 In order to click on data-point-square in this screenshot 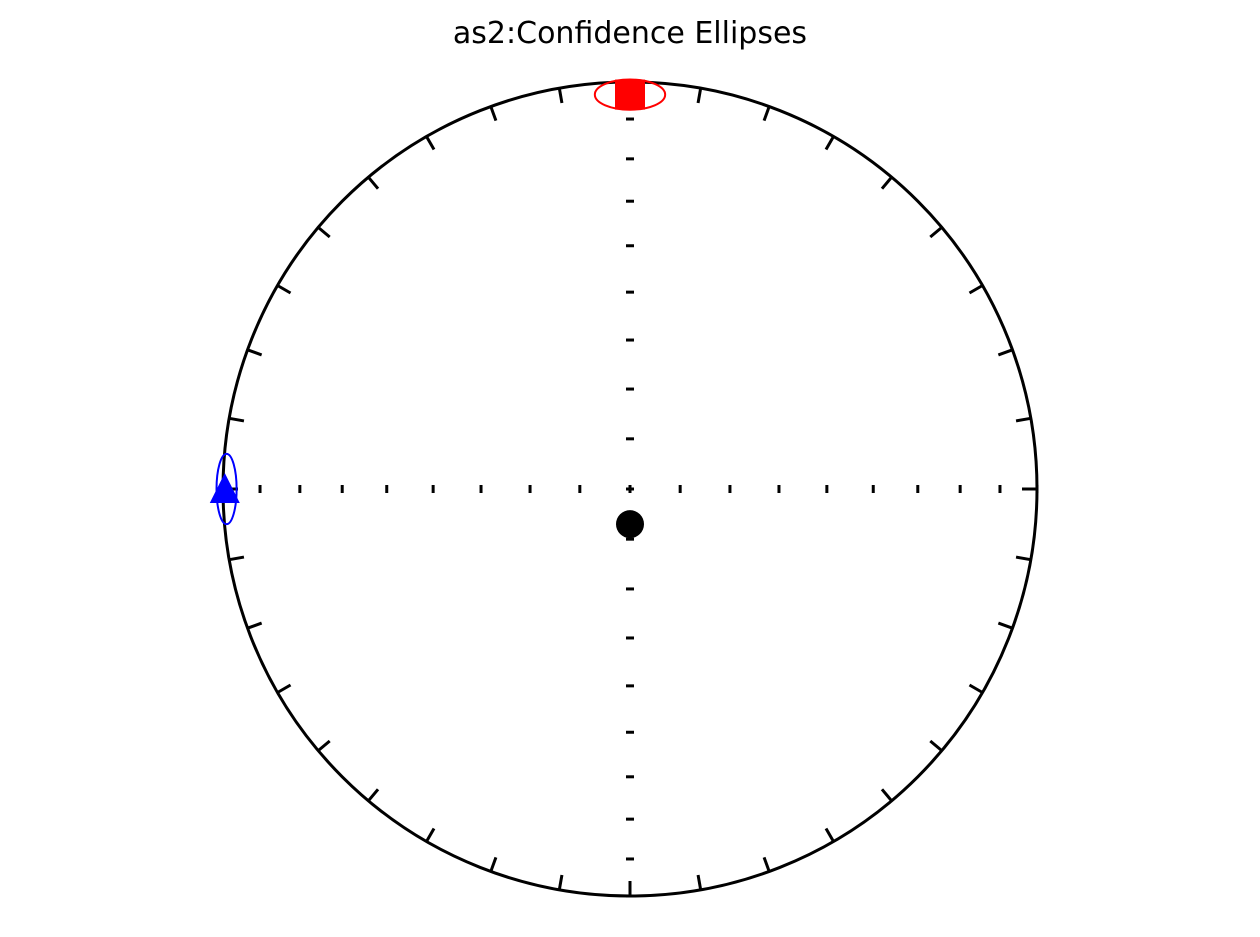, I will do `click(630, 94)`.